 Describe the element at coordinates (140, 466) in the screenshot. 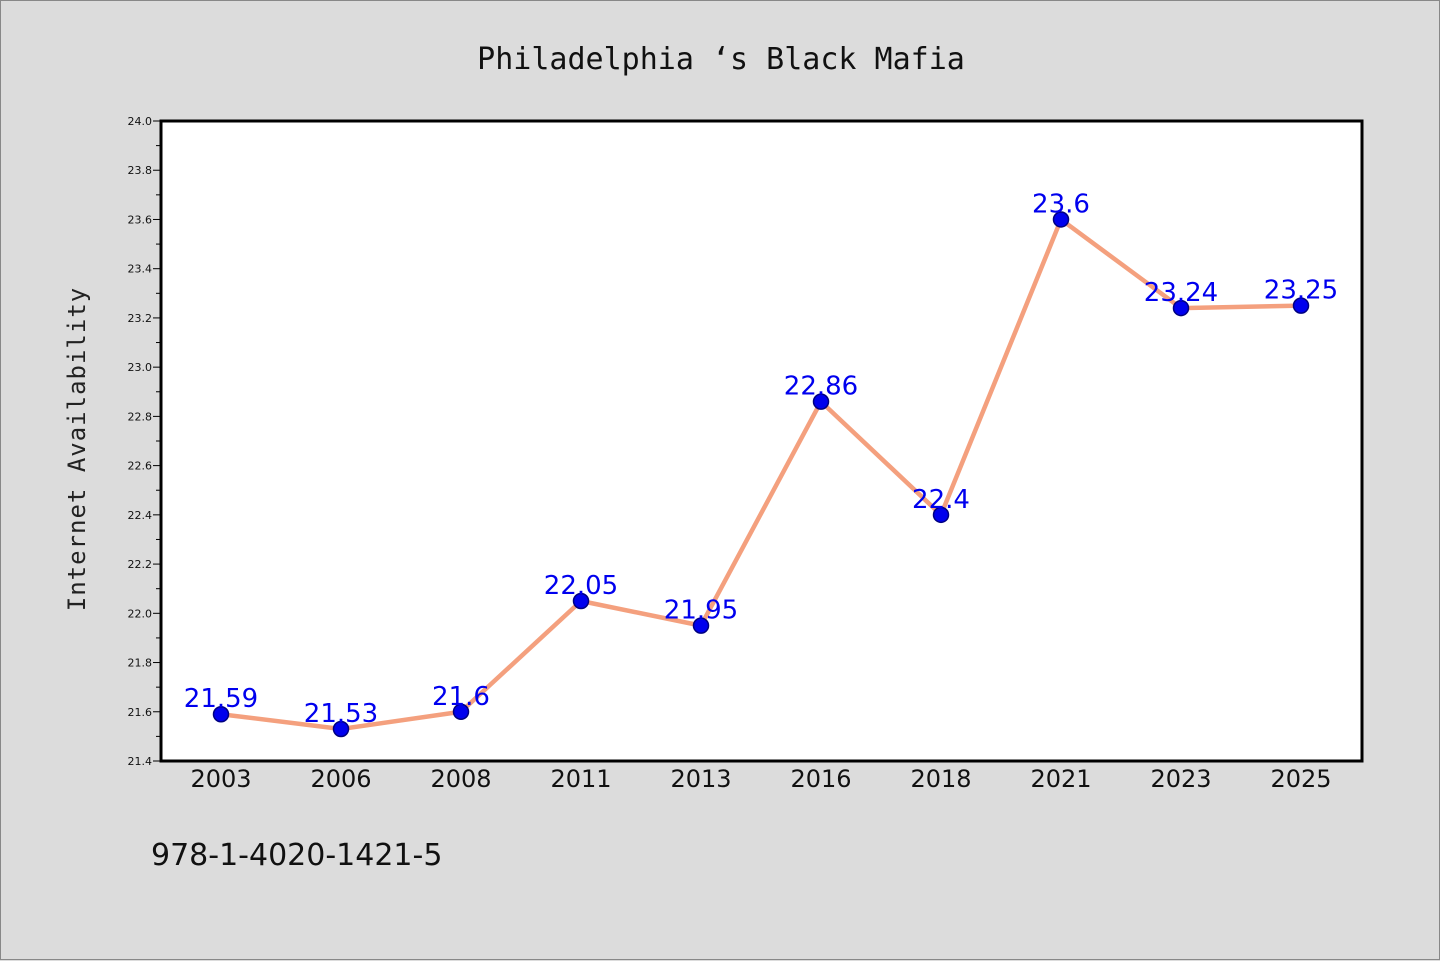

I see `y-tick-label: 22.6` at that location.